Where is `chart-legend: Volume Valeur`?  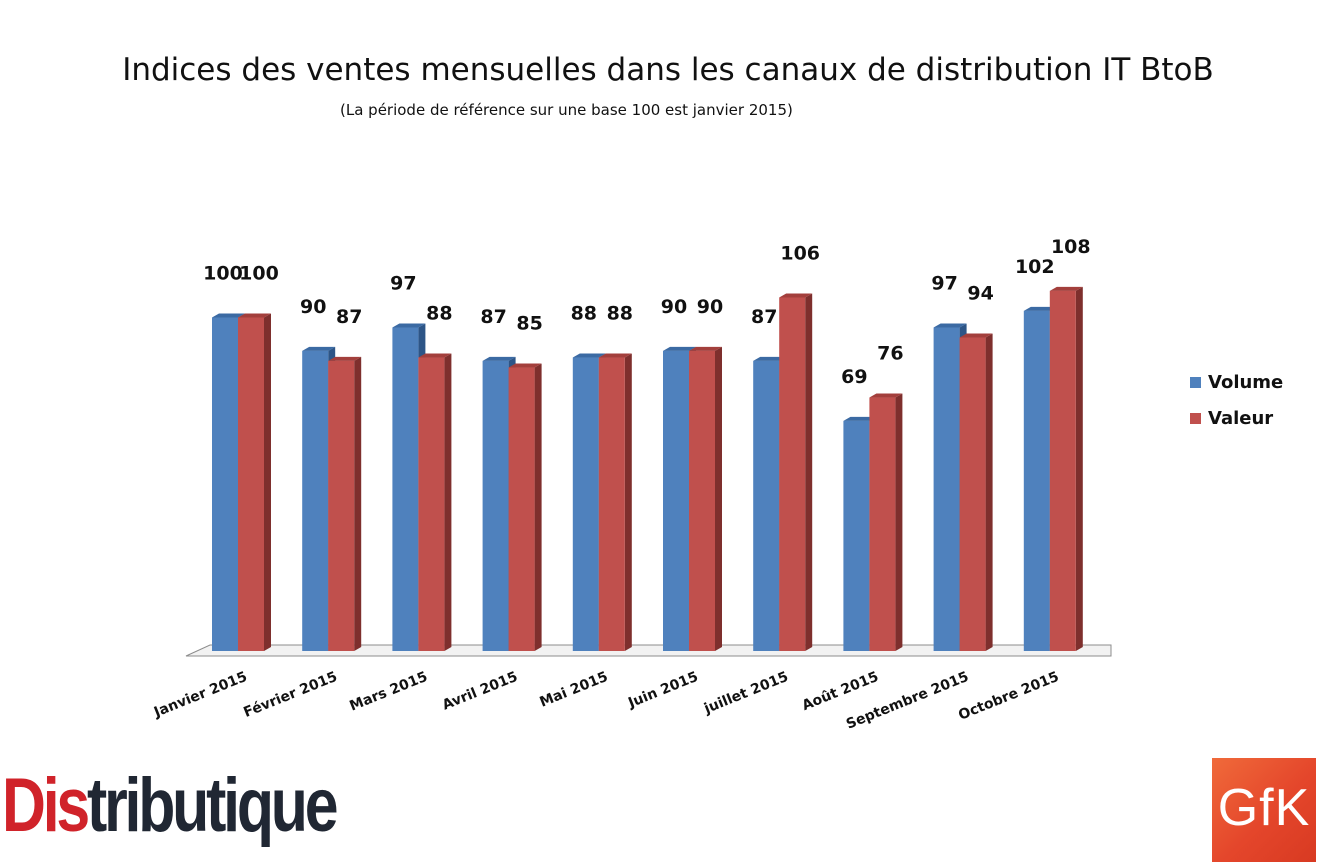
chart-legend: Volume Valeur is located at coordinates (1236, 400).